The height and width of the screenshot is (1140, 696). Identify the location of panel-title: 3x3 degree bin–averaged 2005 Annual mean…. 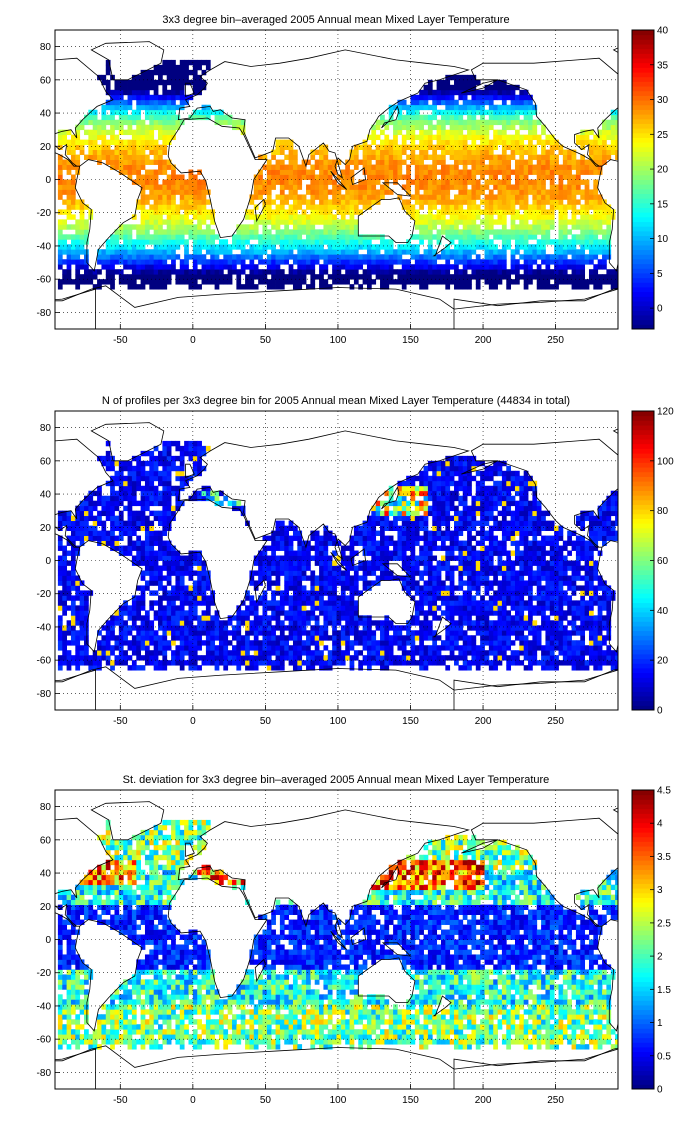
(335, 20).